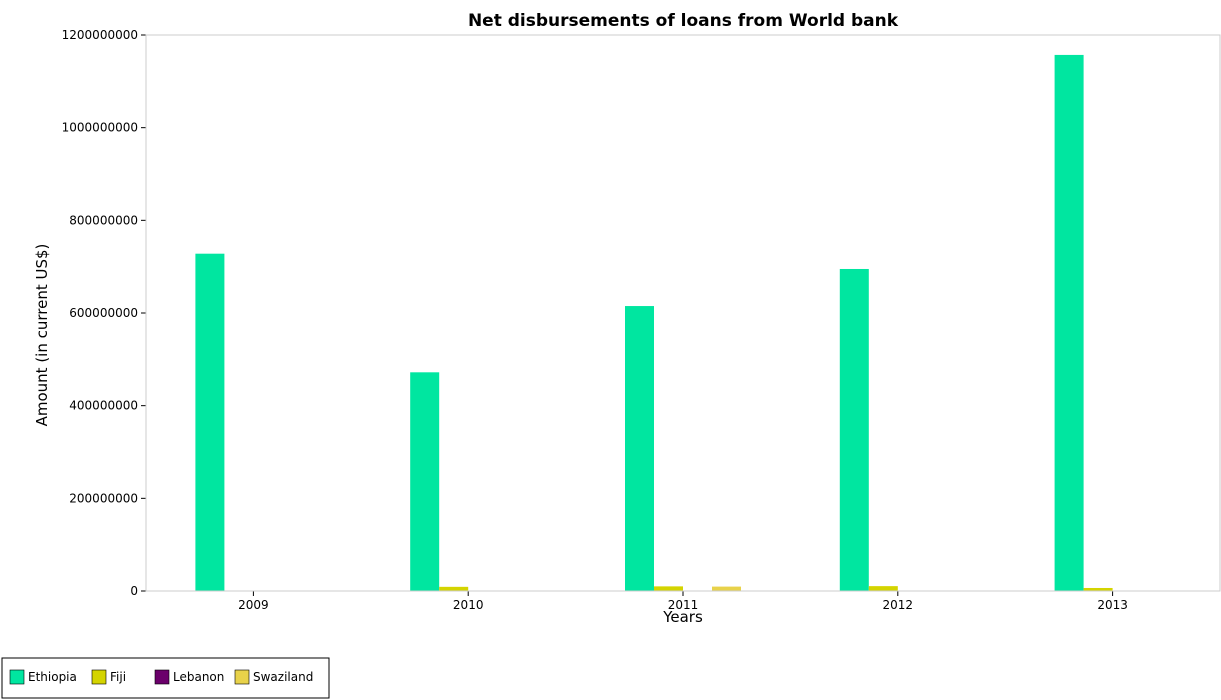 The image size is (1221, 700). Describe the element at coordinates (118, 677) in the screenshot. I see `legend-label-fiji: Fiji` at that location.